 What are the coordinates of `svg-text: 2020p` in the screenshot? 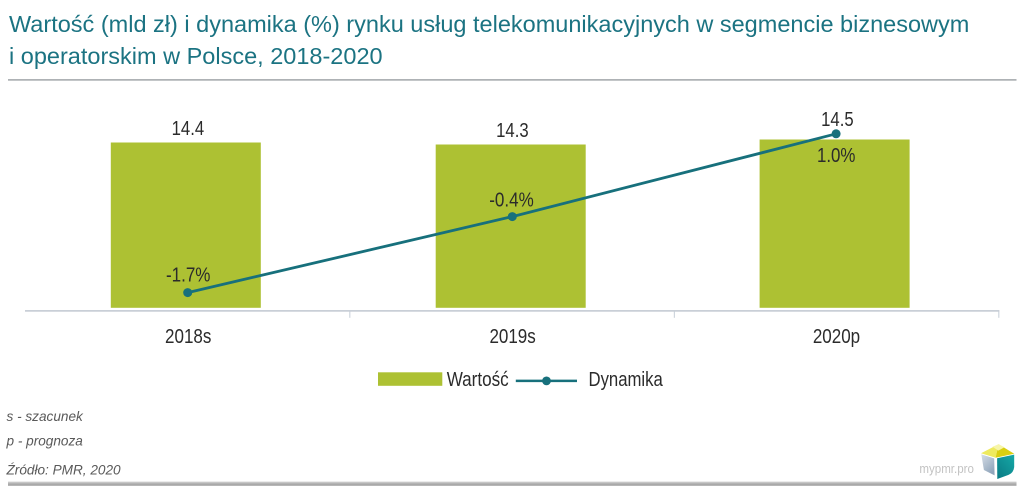 It's located at (836, 337).